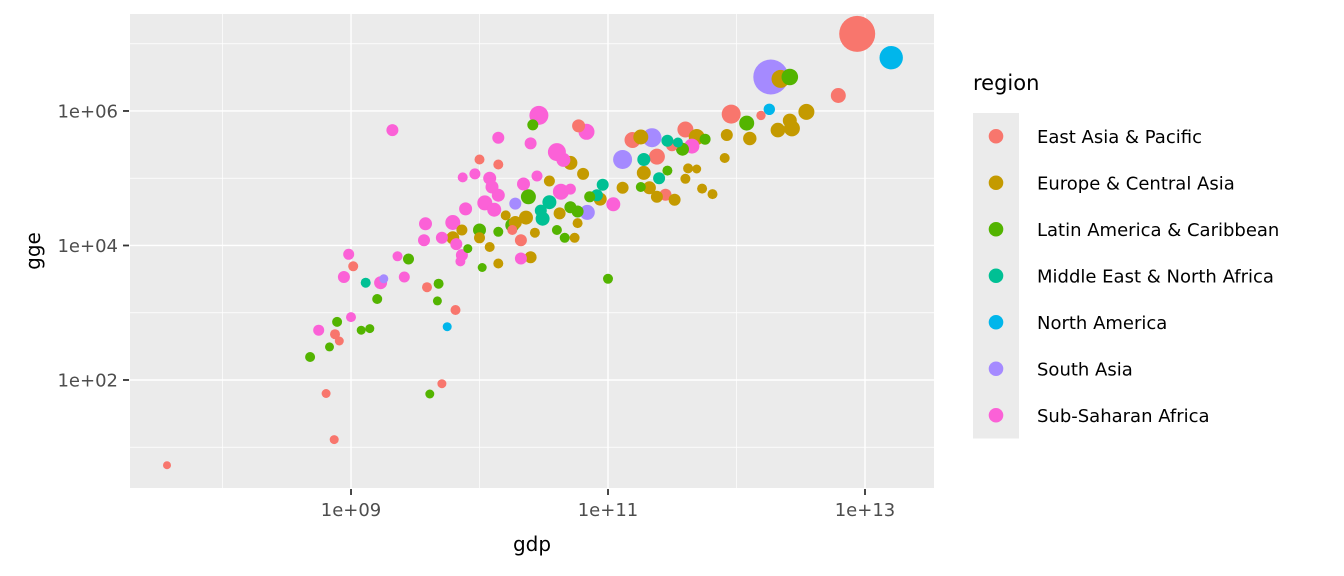  What do you see at coordinates (532, 544) in the screenshot?
I see `x-axis-title: gdp` at bounding box center [532, 544].